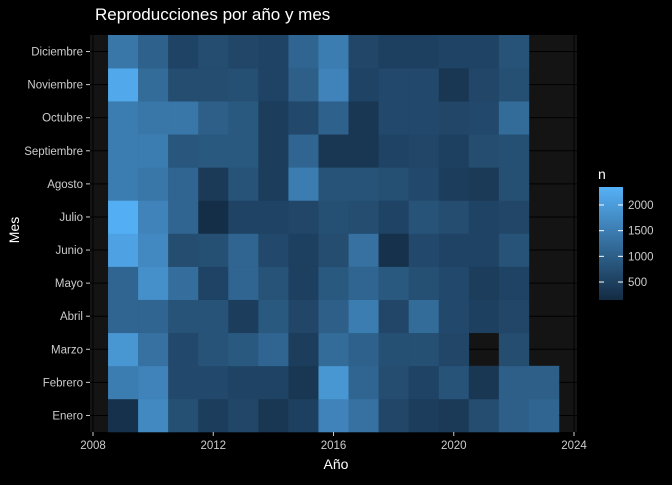 This screenshot has height=485, width=672. Describe the element at coordinates (14, 230) in the screenshot. I see `y-axis-title: Mes` at that location.